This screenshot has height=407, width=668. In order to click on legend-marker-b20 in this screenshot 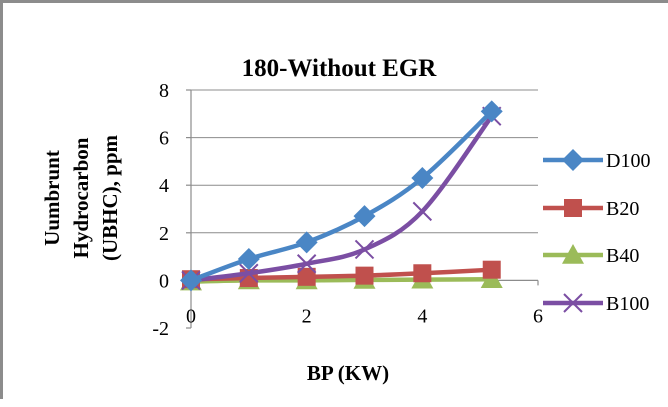, I will do `click(573, 208)`.